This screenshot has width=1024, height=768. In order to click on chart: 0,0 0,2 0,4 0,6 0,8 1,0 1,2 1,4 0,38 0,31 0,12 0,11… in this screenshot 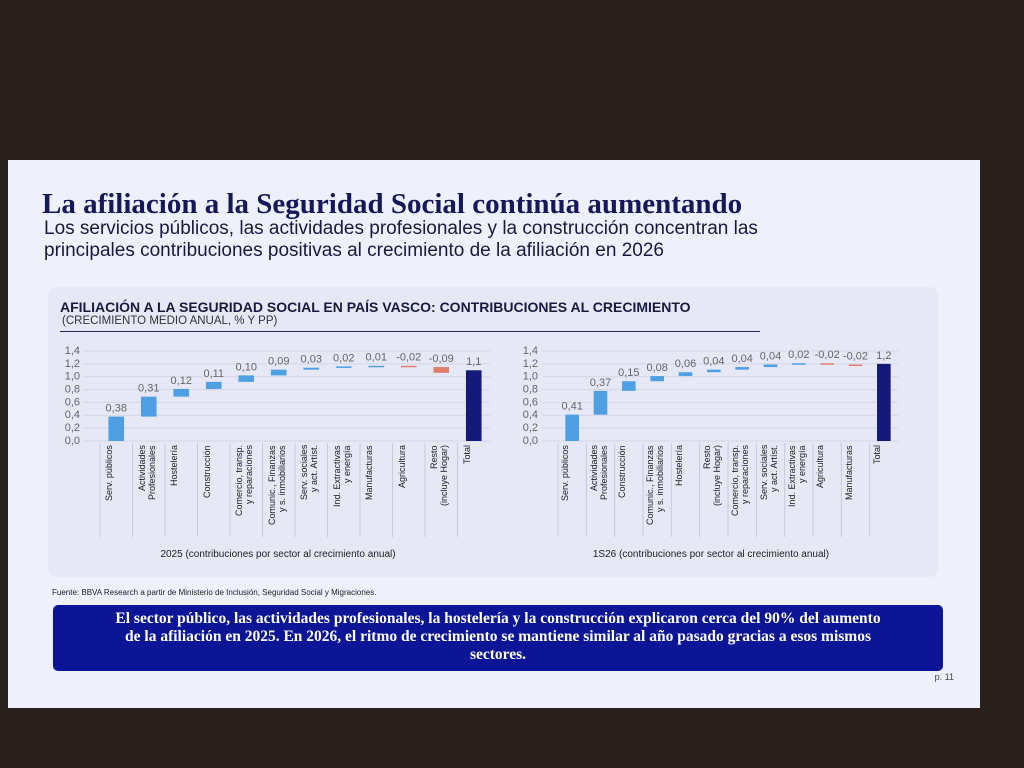, I will do `click(278, 454)`.